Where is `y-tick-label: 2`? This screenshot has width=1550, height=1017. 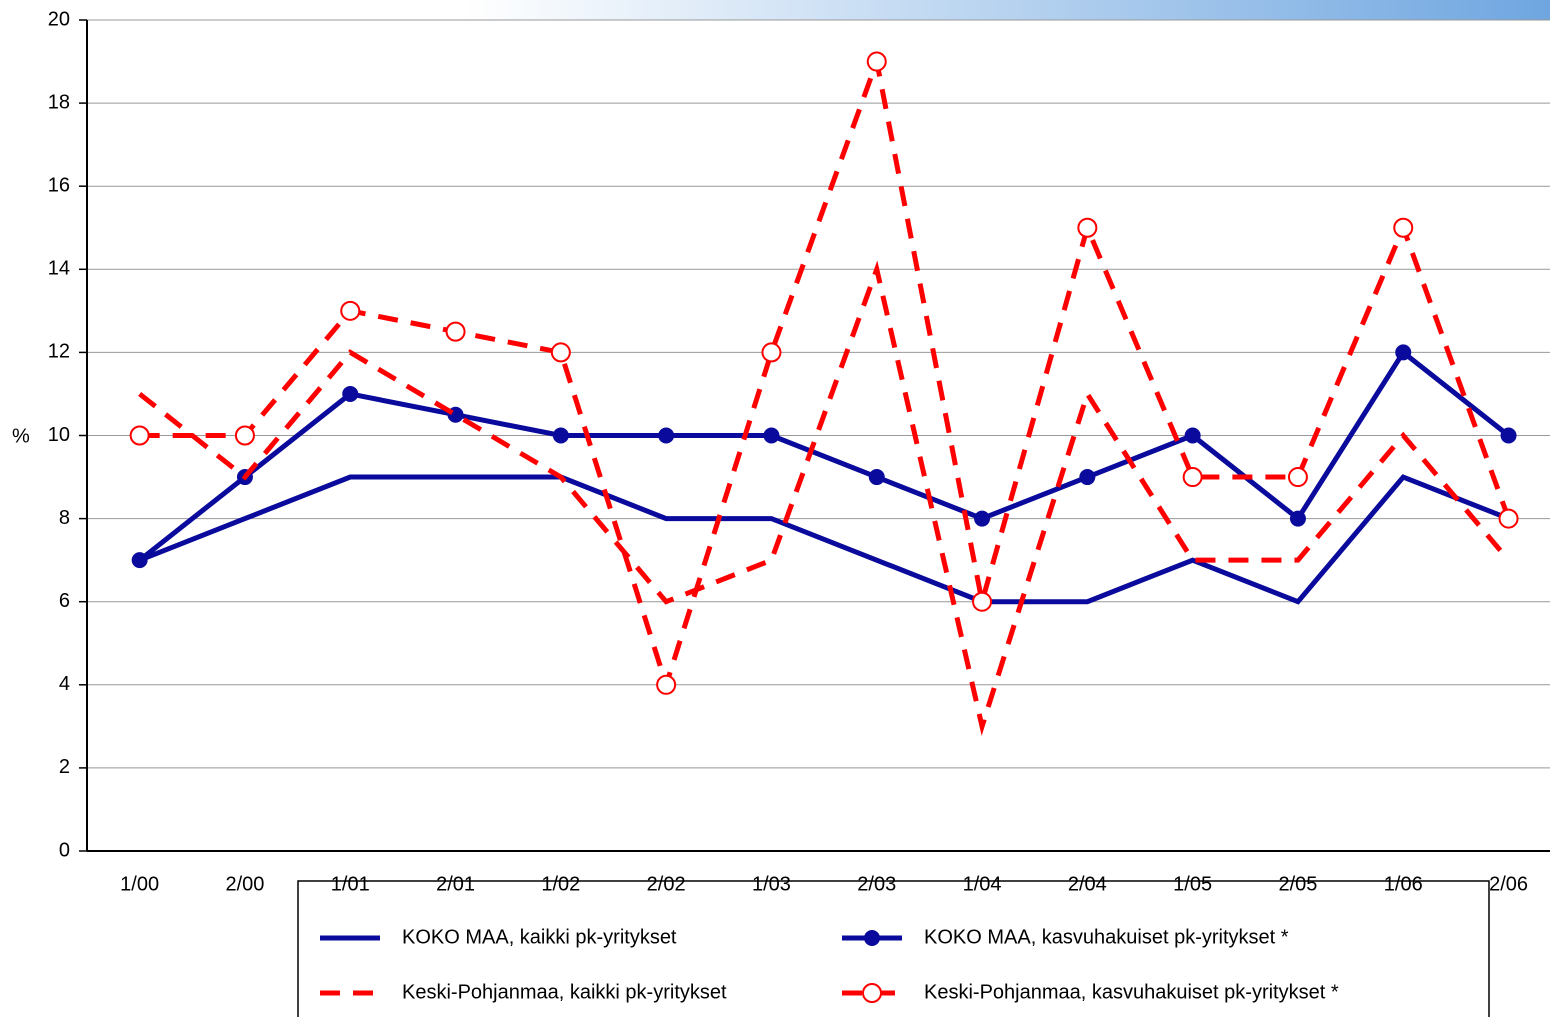 y-tick-label: 2 is located at coordinates (64, 767).